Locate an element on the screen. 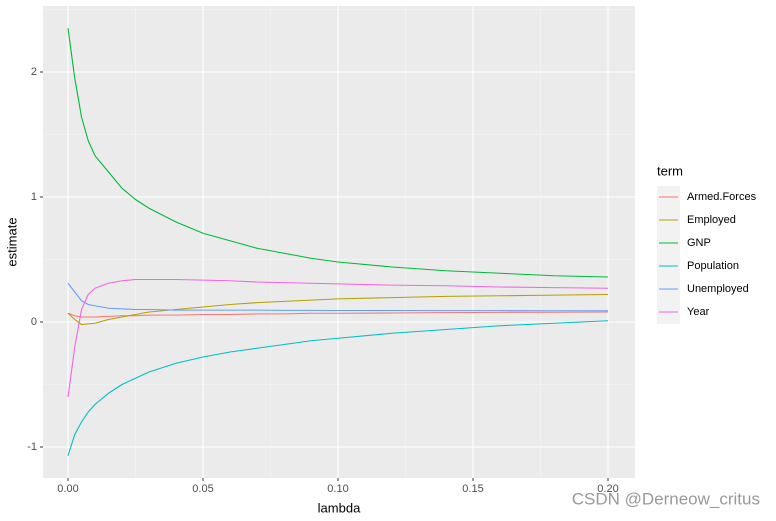  x-axis-title: lambda is located at coordinates (339, 507).